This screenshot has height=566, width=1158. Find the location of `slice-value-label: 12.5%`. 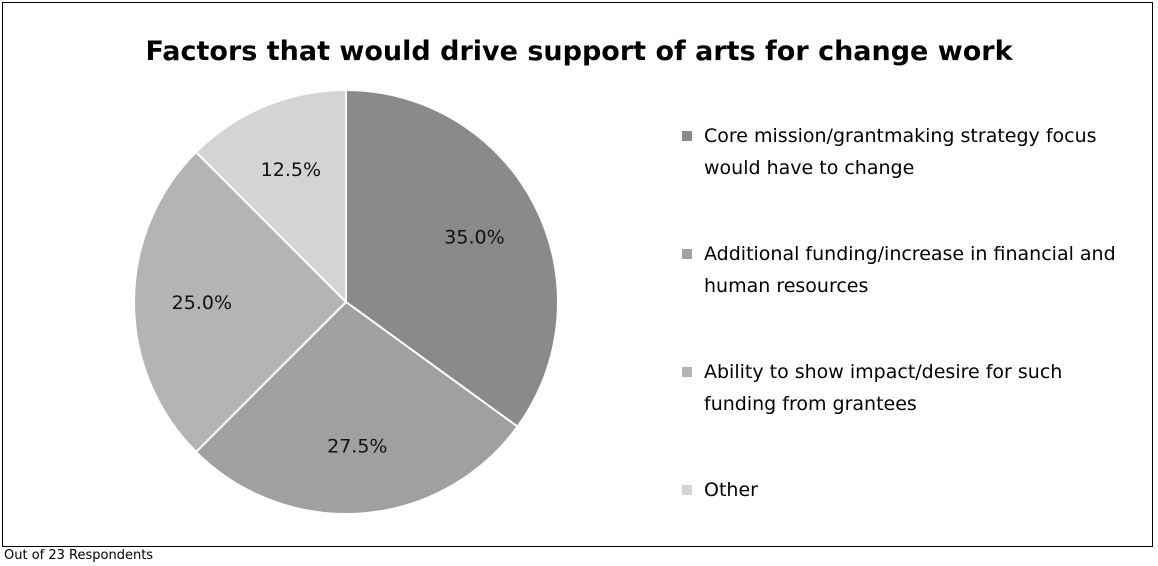

slice-value-label: 12.5% is located at coordinates (291, 170).